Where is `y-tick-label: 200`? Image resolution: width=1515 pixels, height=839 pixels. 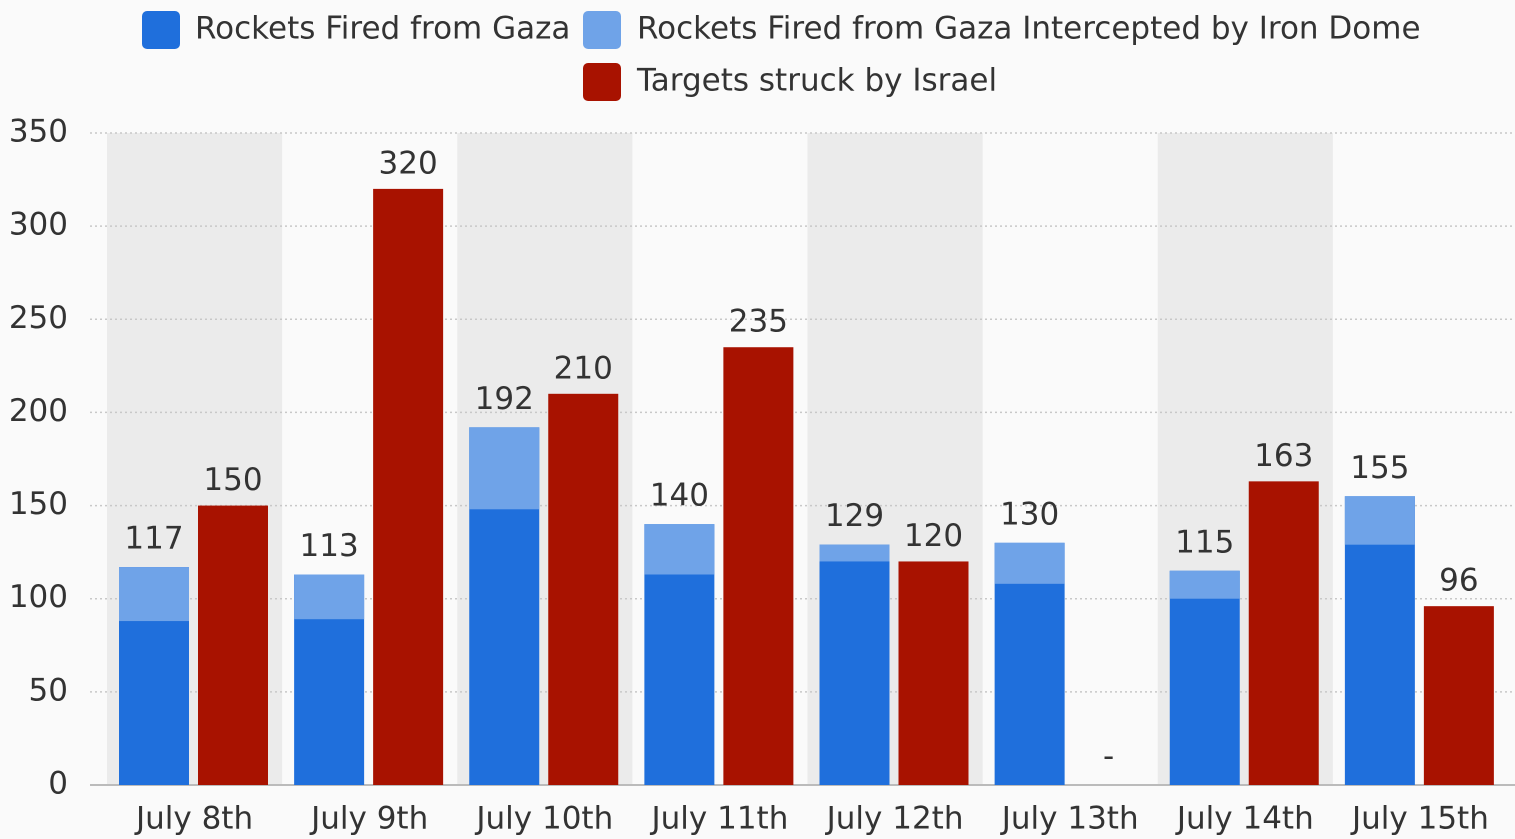 y-tick-label: 200 is located at coordinates (38, 411).